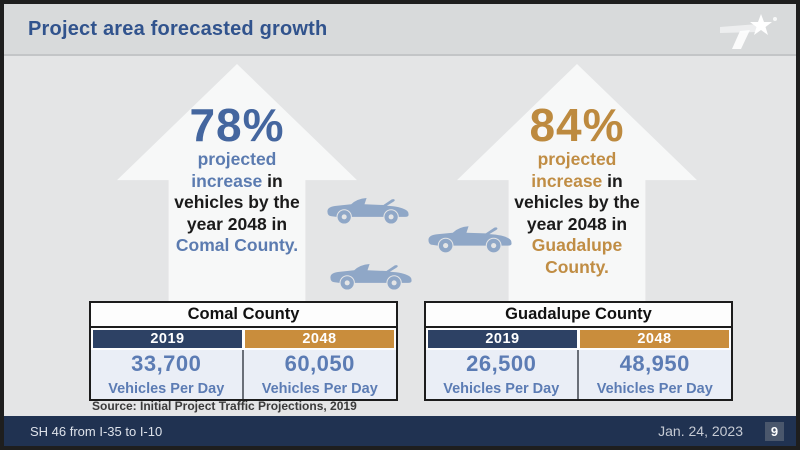 The width and height of the screenshot is (800, 450). What do you see at coordinates (178, 28) in the screenshot?
I see `page-title: Project area forecasted growth` at bounding box center [178, 28].